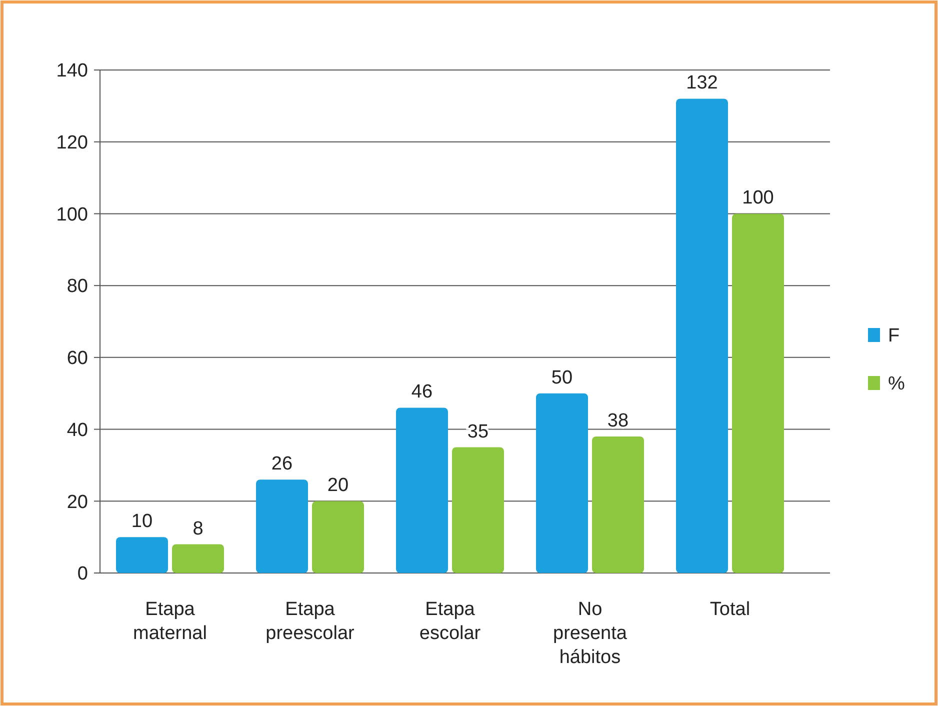 The height and width of the screenshot is (706, 938). What do you see at coordinates (77, 359) in the screenshot?
I see `y-tick-label: 60` at bounding box center [77, 359].